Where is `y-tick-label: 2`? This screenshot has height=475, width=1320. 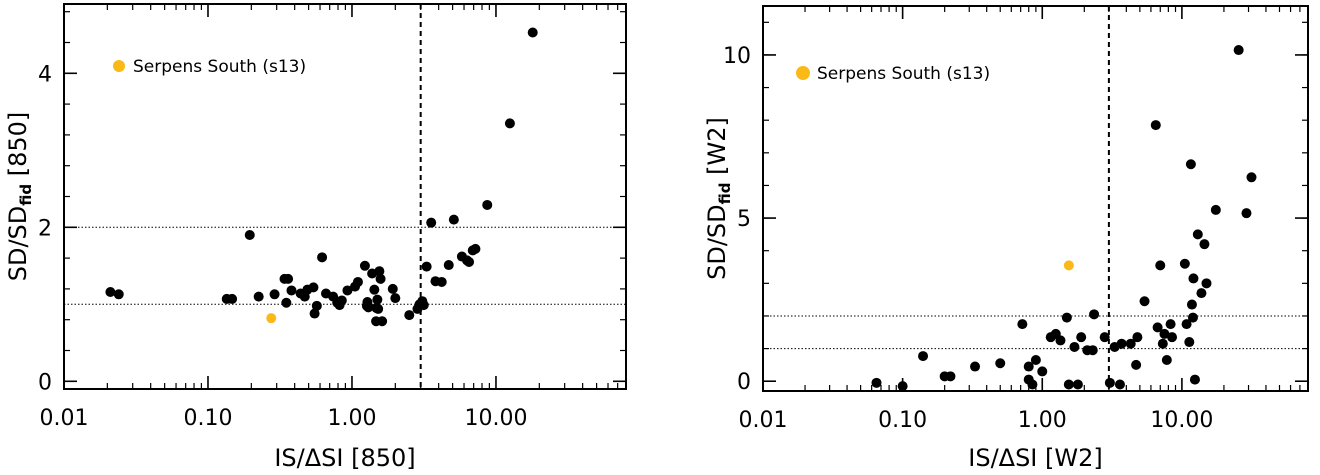
y-tick-label: 2 is located at coordinates (45, 228).